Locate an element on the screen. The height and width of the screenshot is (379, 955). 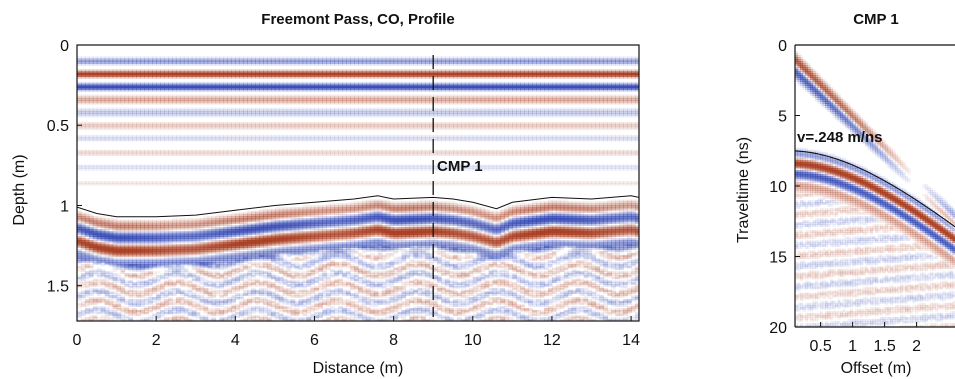
cmp-x-label: Offset (m) is located at coordinates (876, 368).